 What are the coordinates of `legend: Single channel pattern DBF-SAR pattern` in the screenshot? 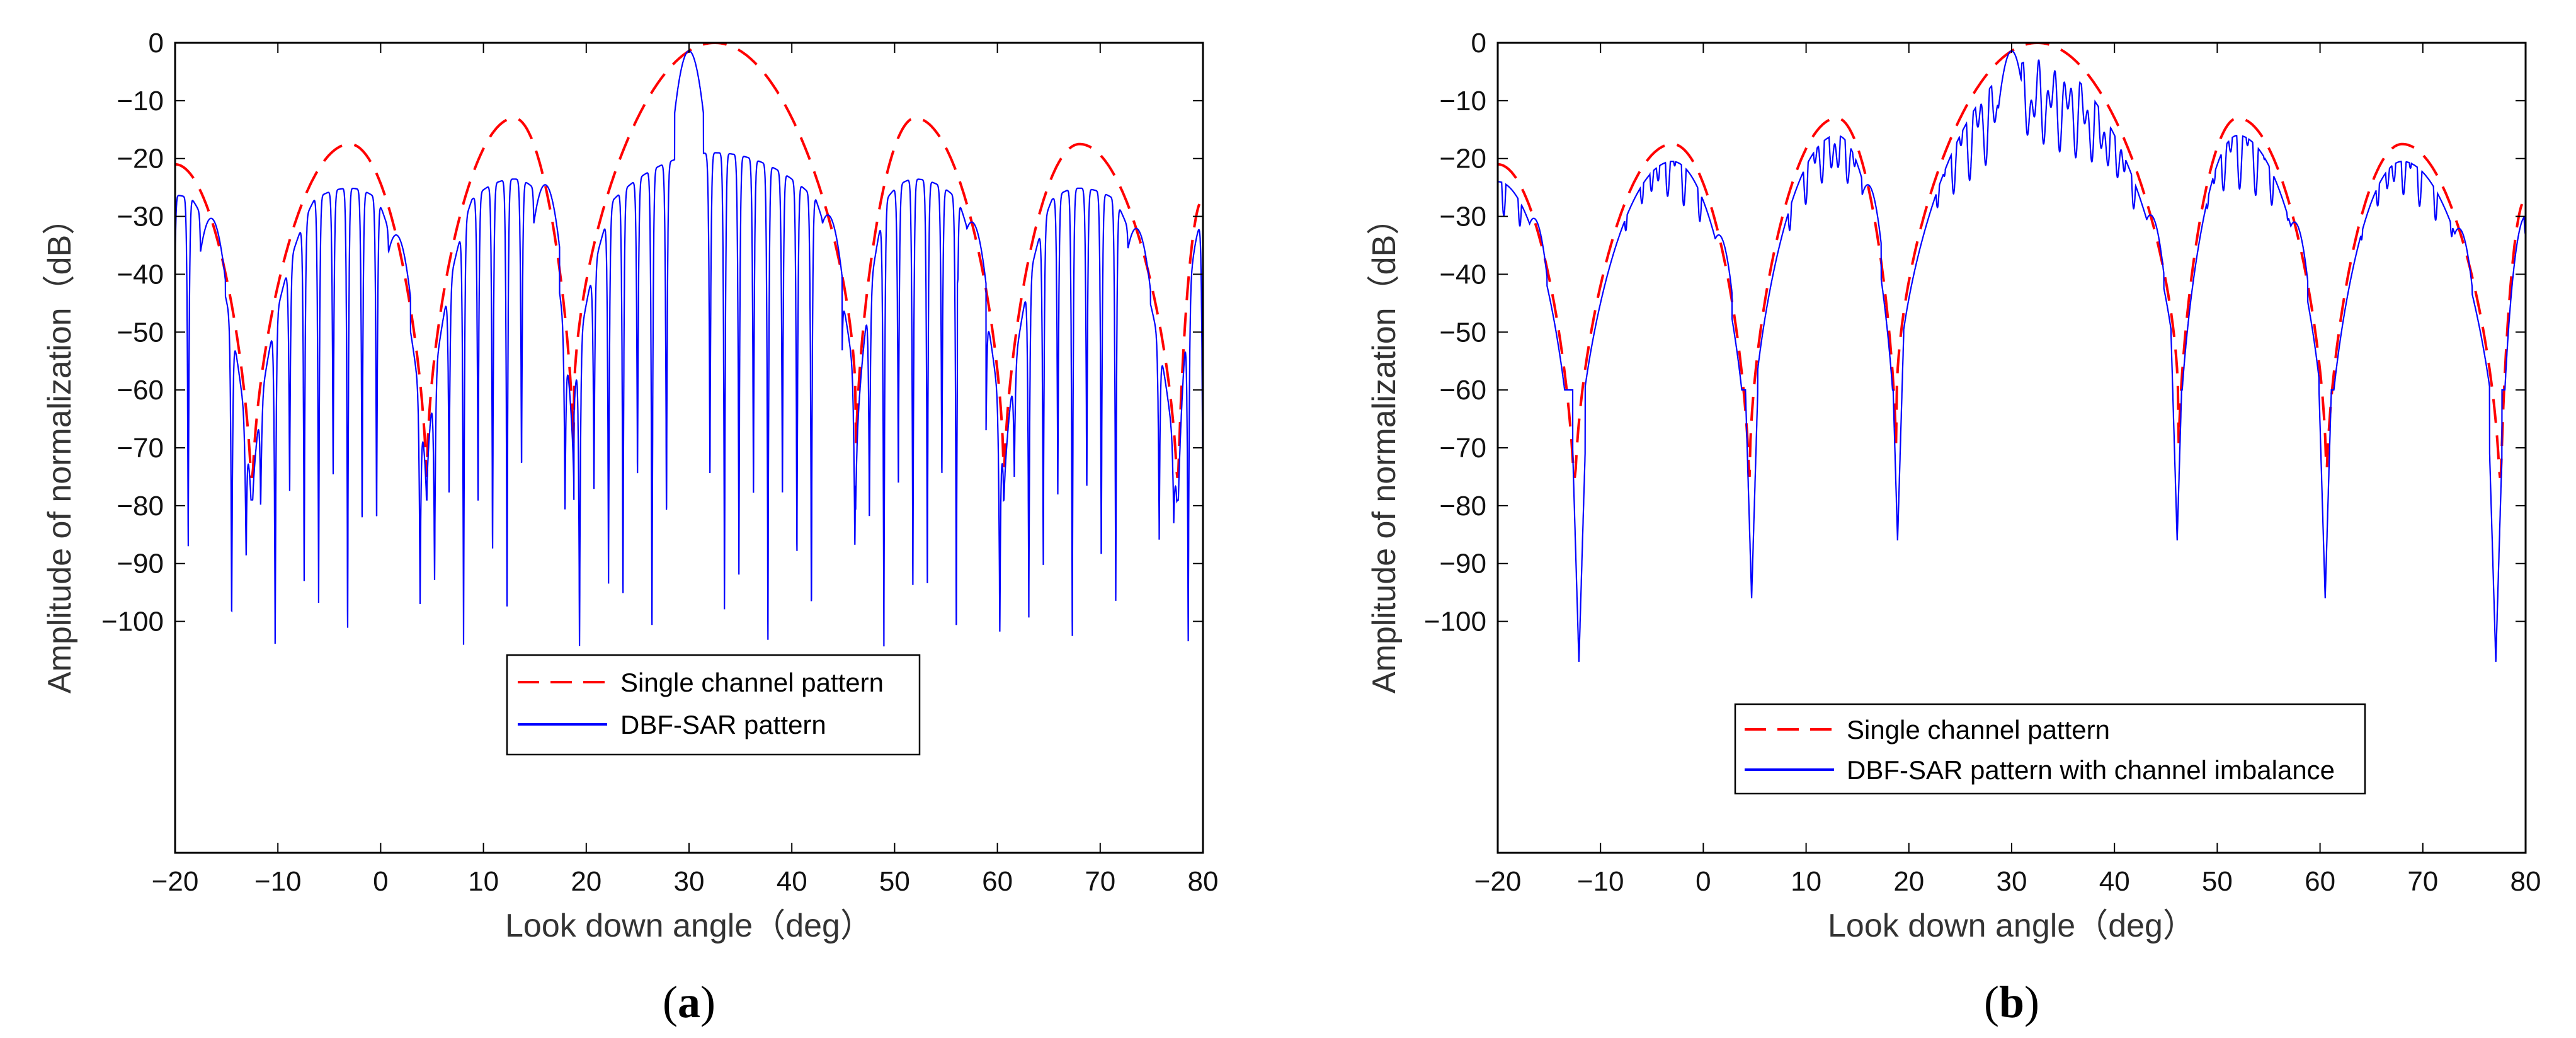 It's located at (713, 705).